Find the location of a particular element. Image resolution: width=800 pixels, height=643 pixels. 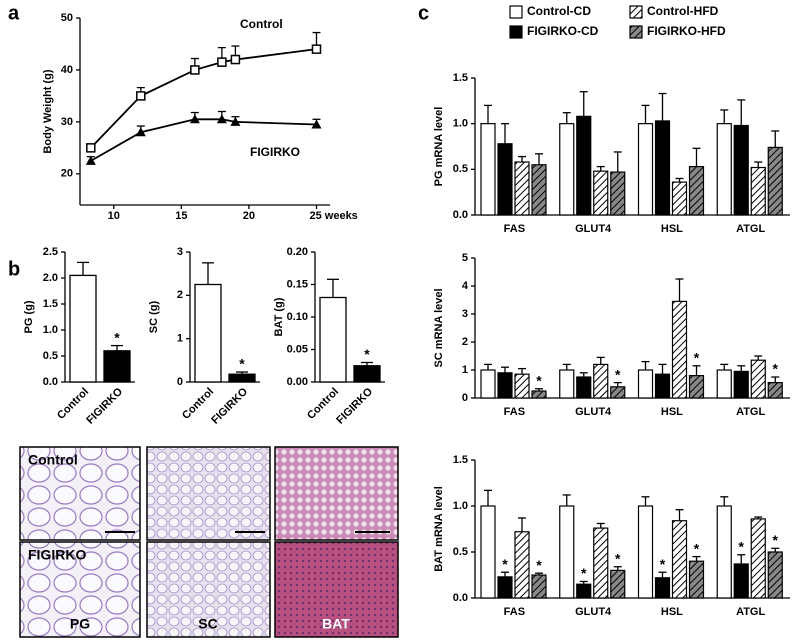

y-tick-label: 0 is located at coordinates (180, 382).